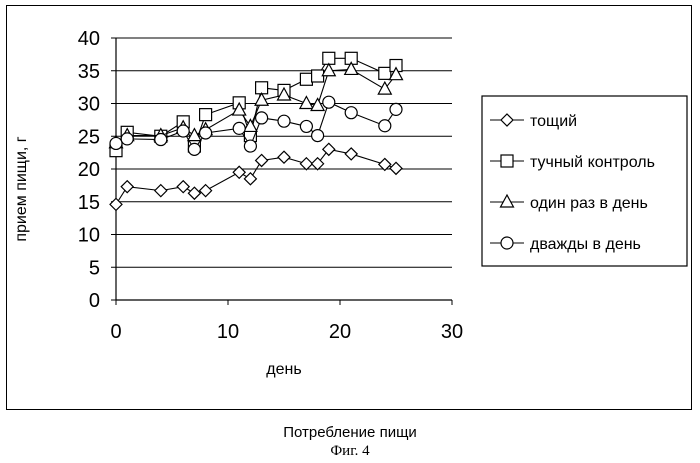 The height and width of the screenshot is (463, 700). I want to click on figure-caption: Потребление пищи, so click(350, 432).